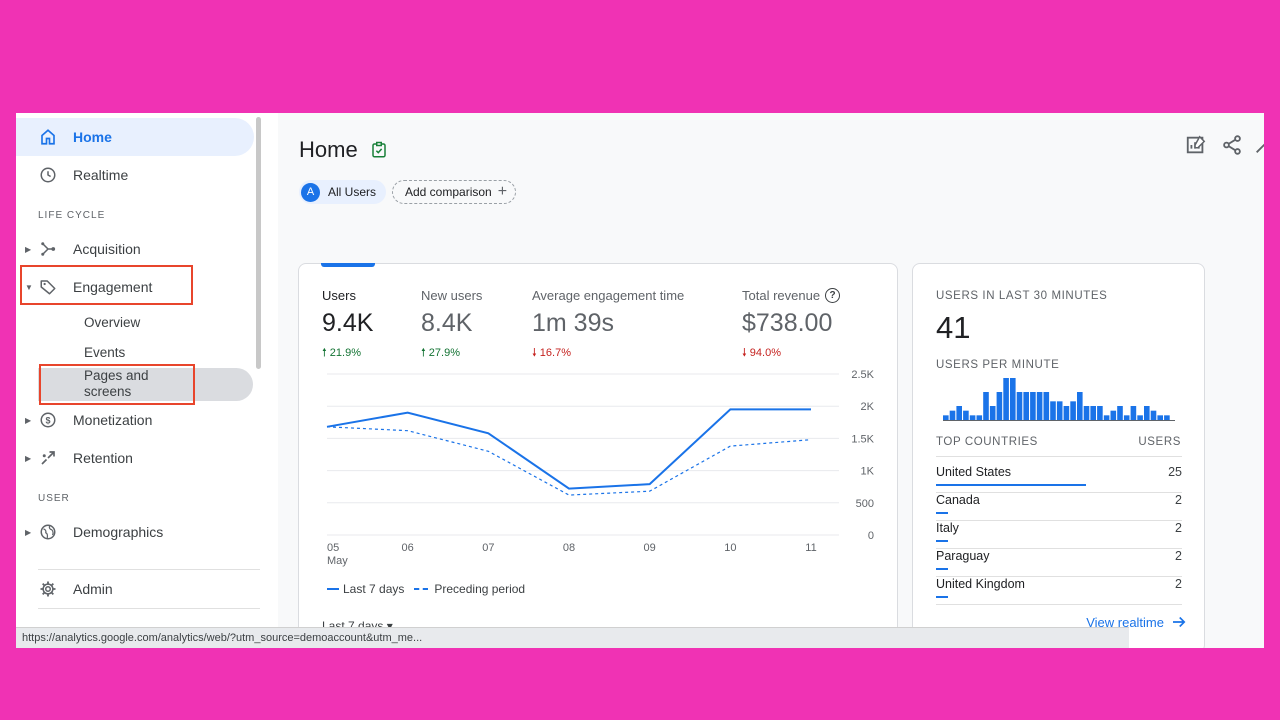 The height and width of the screenshot is (720, 1280). What do you see at coordinates (1196, 145) in the screenshot?
I see `customize-report-icon` at bounding box center [1196, 145].